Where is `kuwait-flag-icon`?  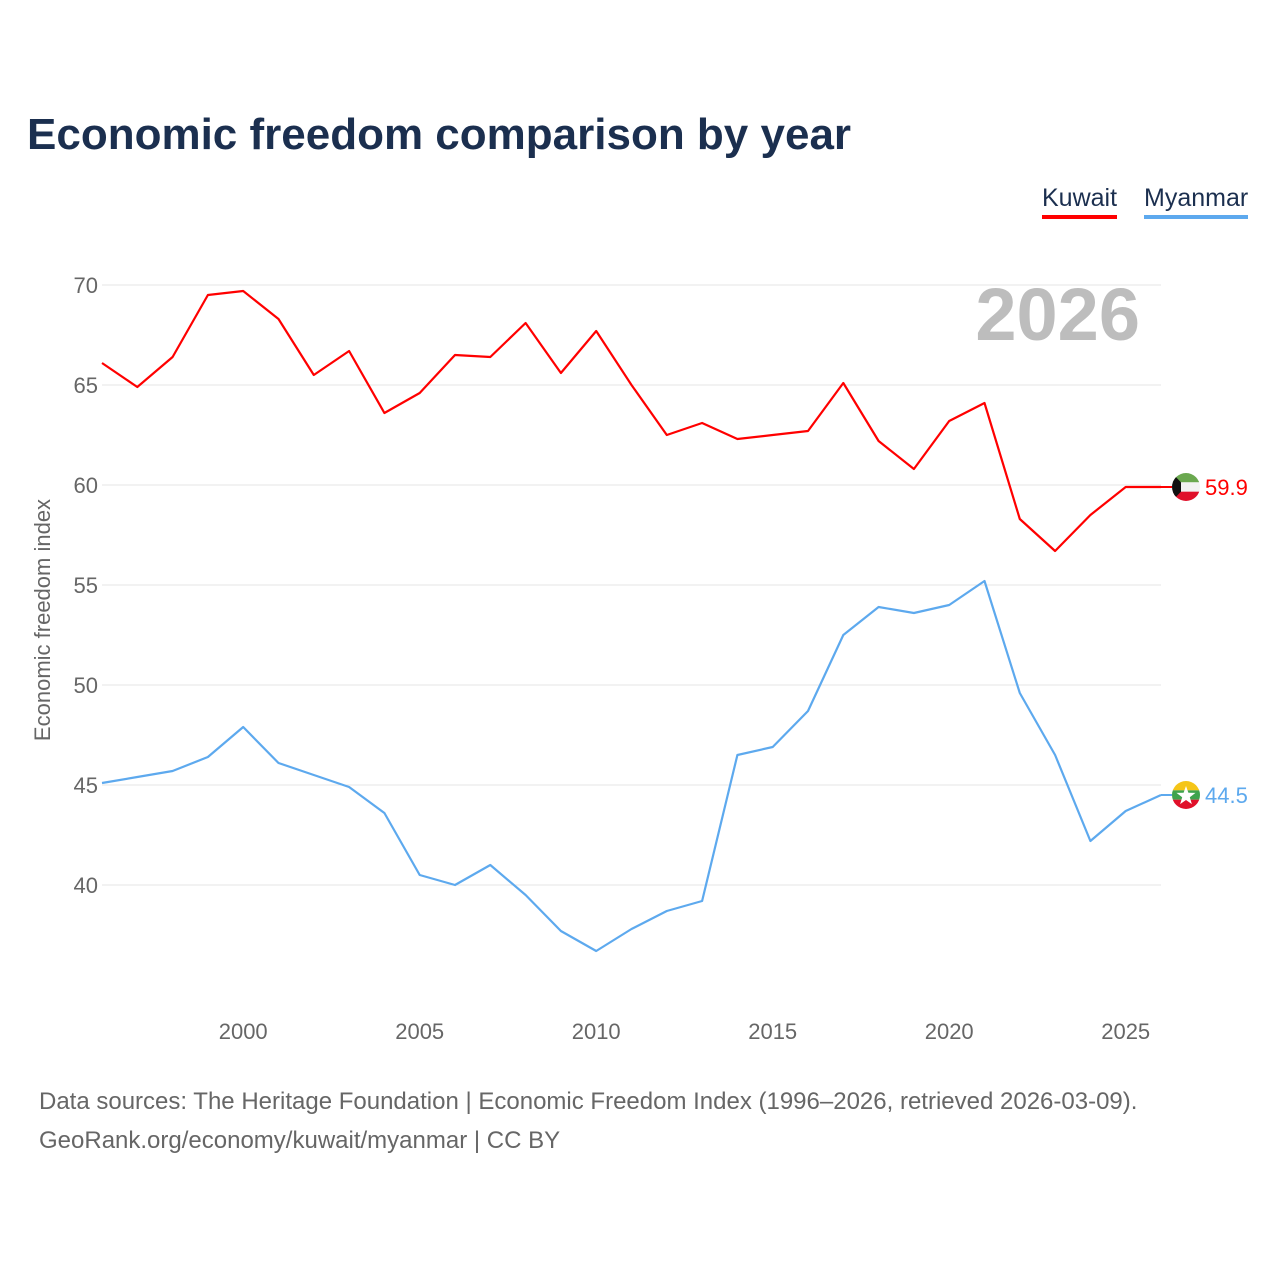
kuwait-flag-icon is located at coordinates (1186, 487).